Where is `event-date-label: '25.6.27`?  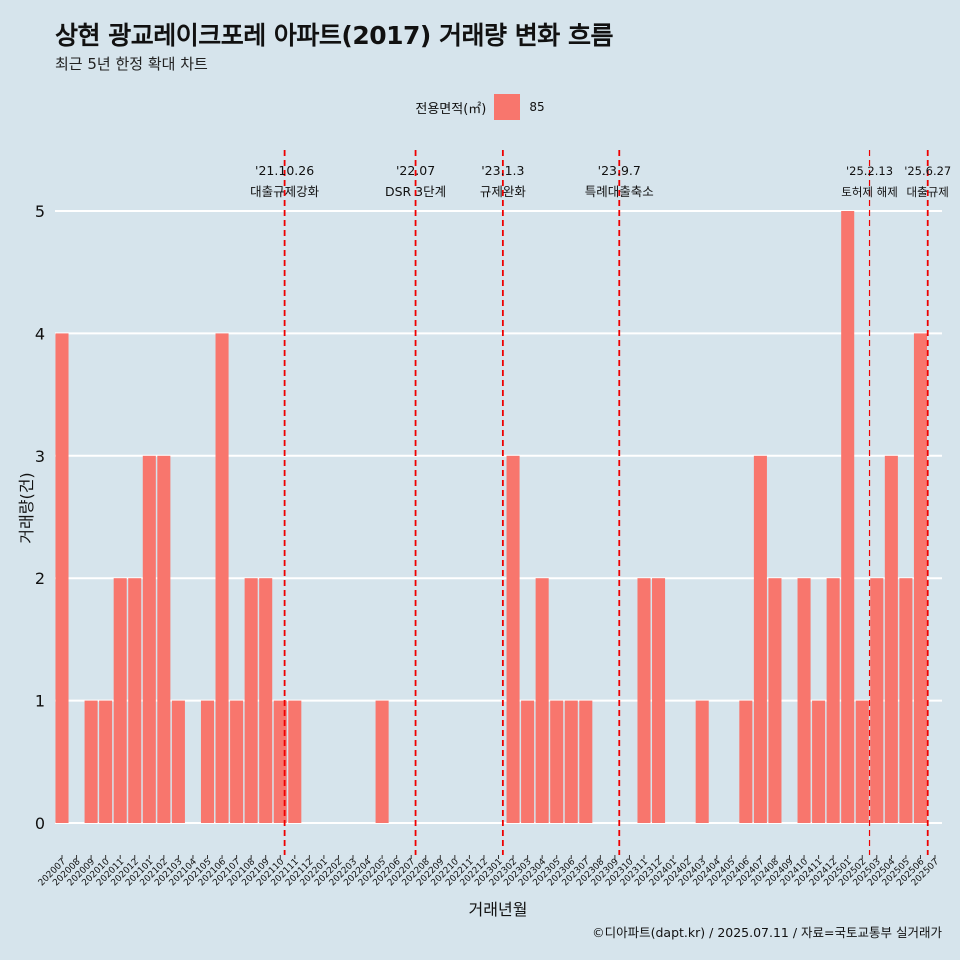
event-date-label: '25.6.27 is located at coordinates (927, 171).